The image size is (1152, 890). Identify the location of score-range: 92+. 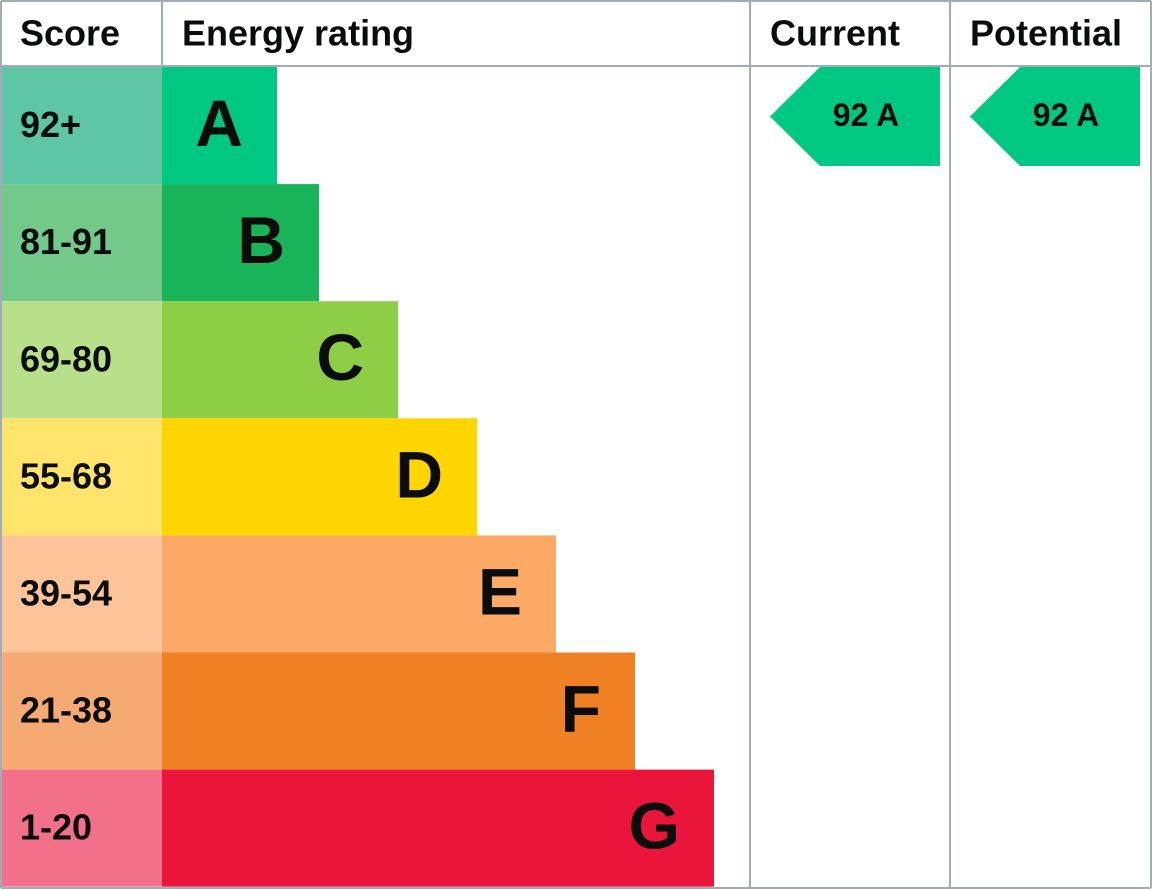
(50, 124).